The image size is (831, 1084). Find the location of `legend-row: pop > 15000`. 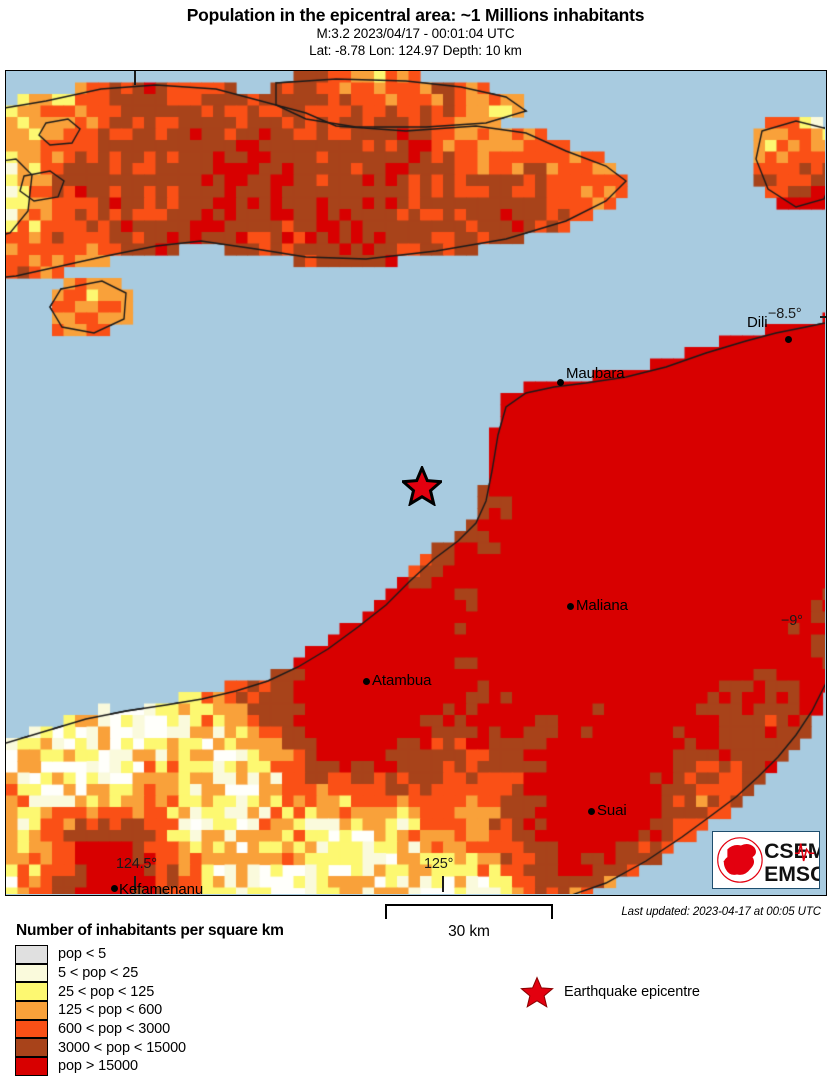

legend-row: pop > 15000 is located at coordinates (100, 1066).